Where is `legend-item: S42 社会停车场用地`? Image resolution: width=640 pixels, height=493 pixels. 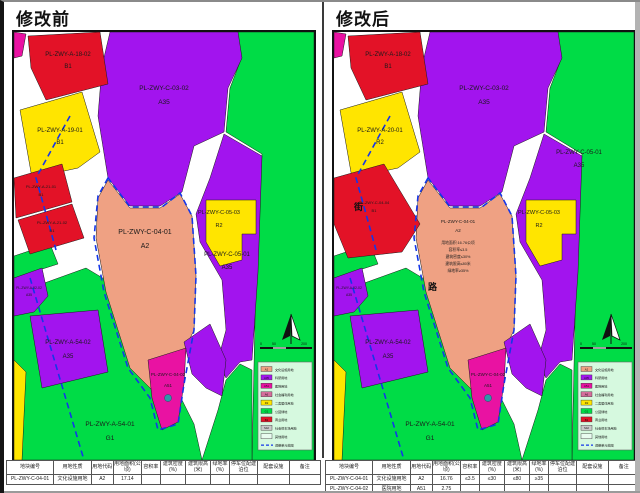 legend-item: S42 社会停车场用地 is located at coordinates (278, 428).